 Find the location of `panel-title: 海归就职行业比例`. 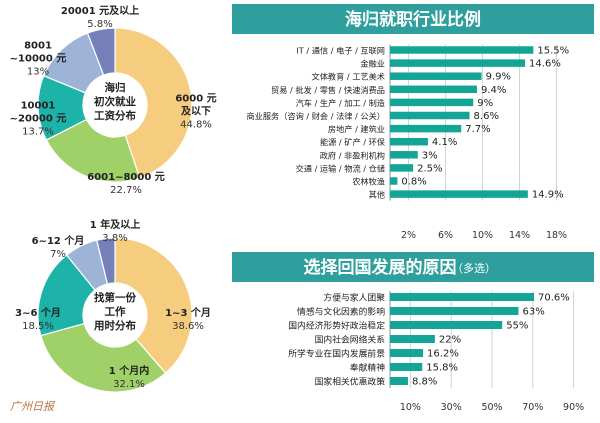

panel-title: 海归就职行业比例 is located at coordinates (413, 19).